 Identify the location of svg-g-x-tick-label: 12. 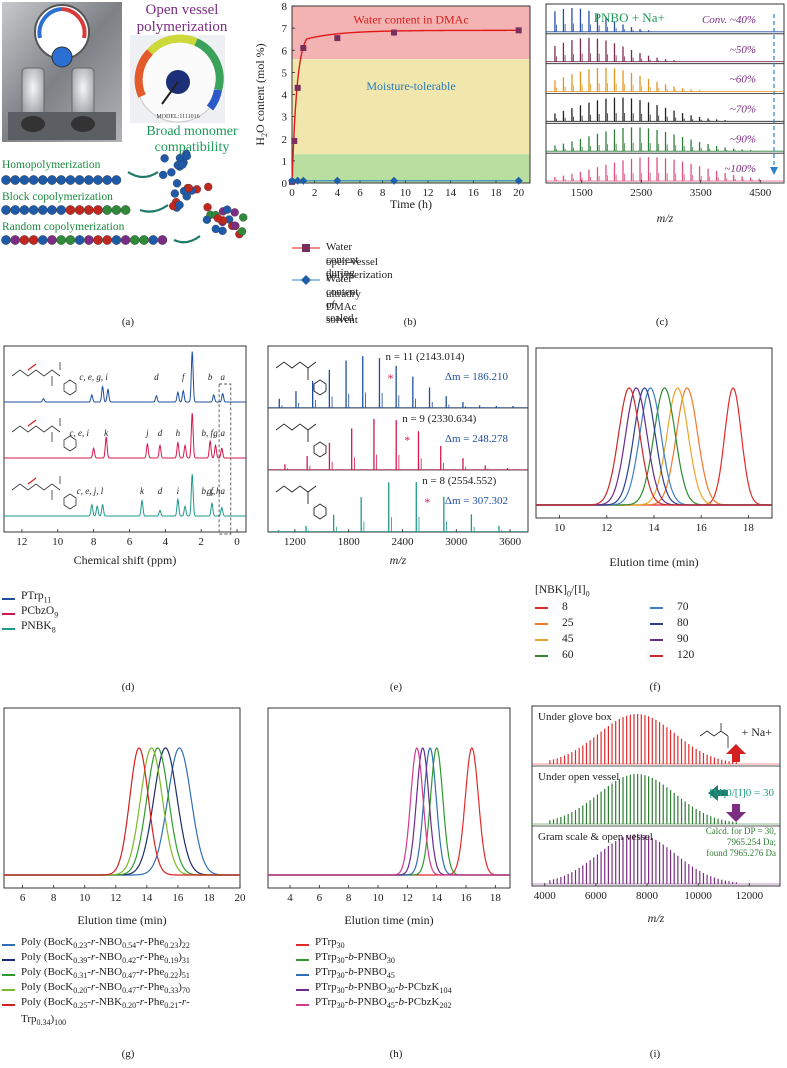
(115, 898).